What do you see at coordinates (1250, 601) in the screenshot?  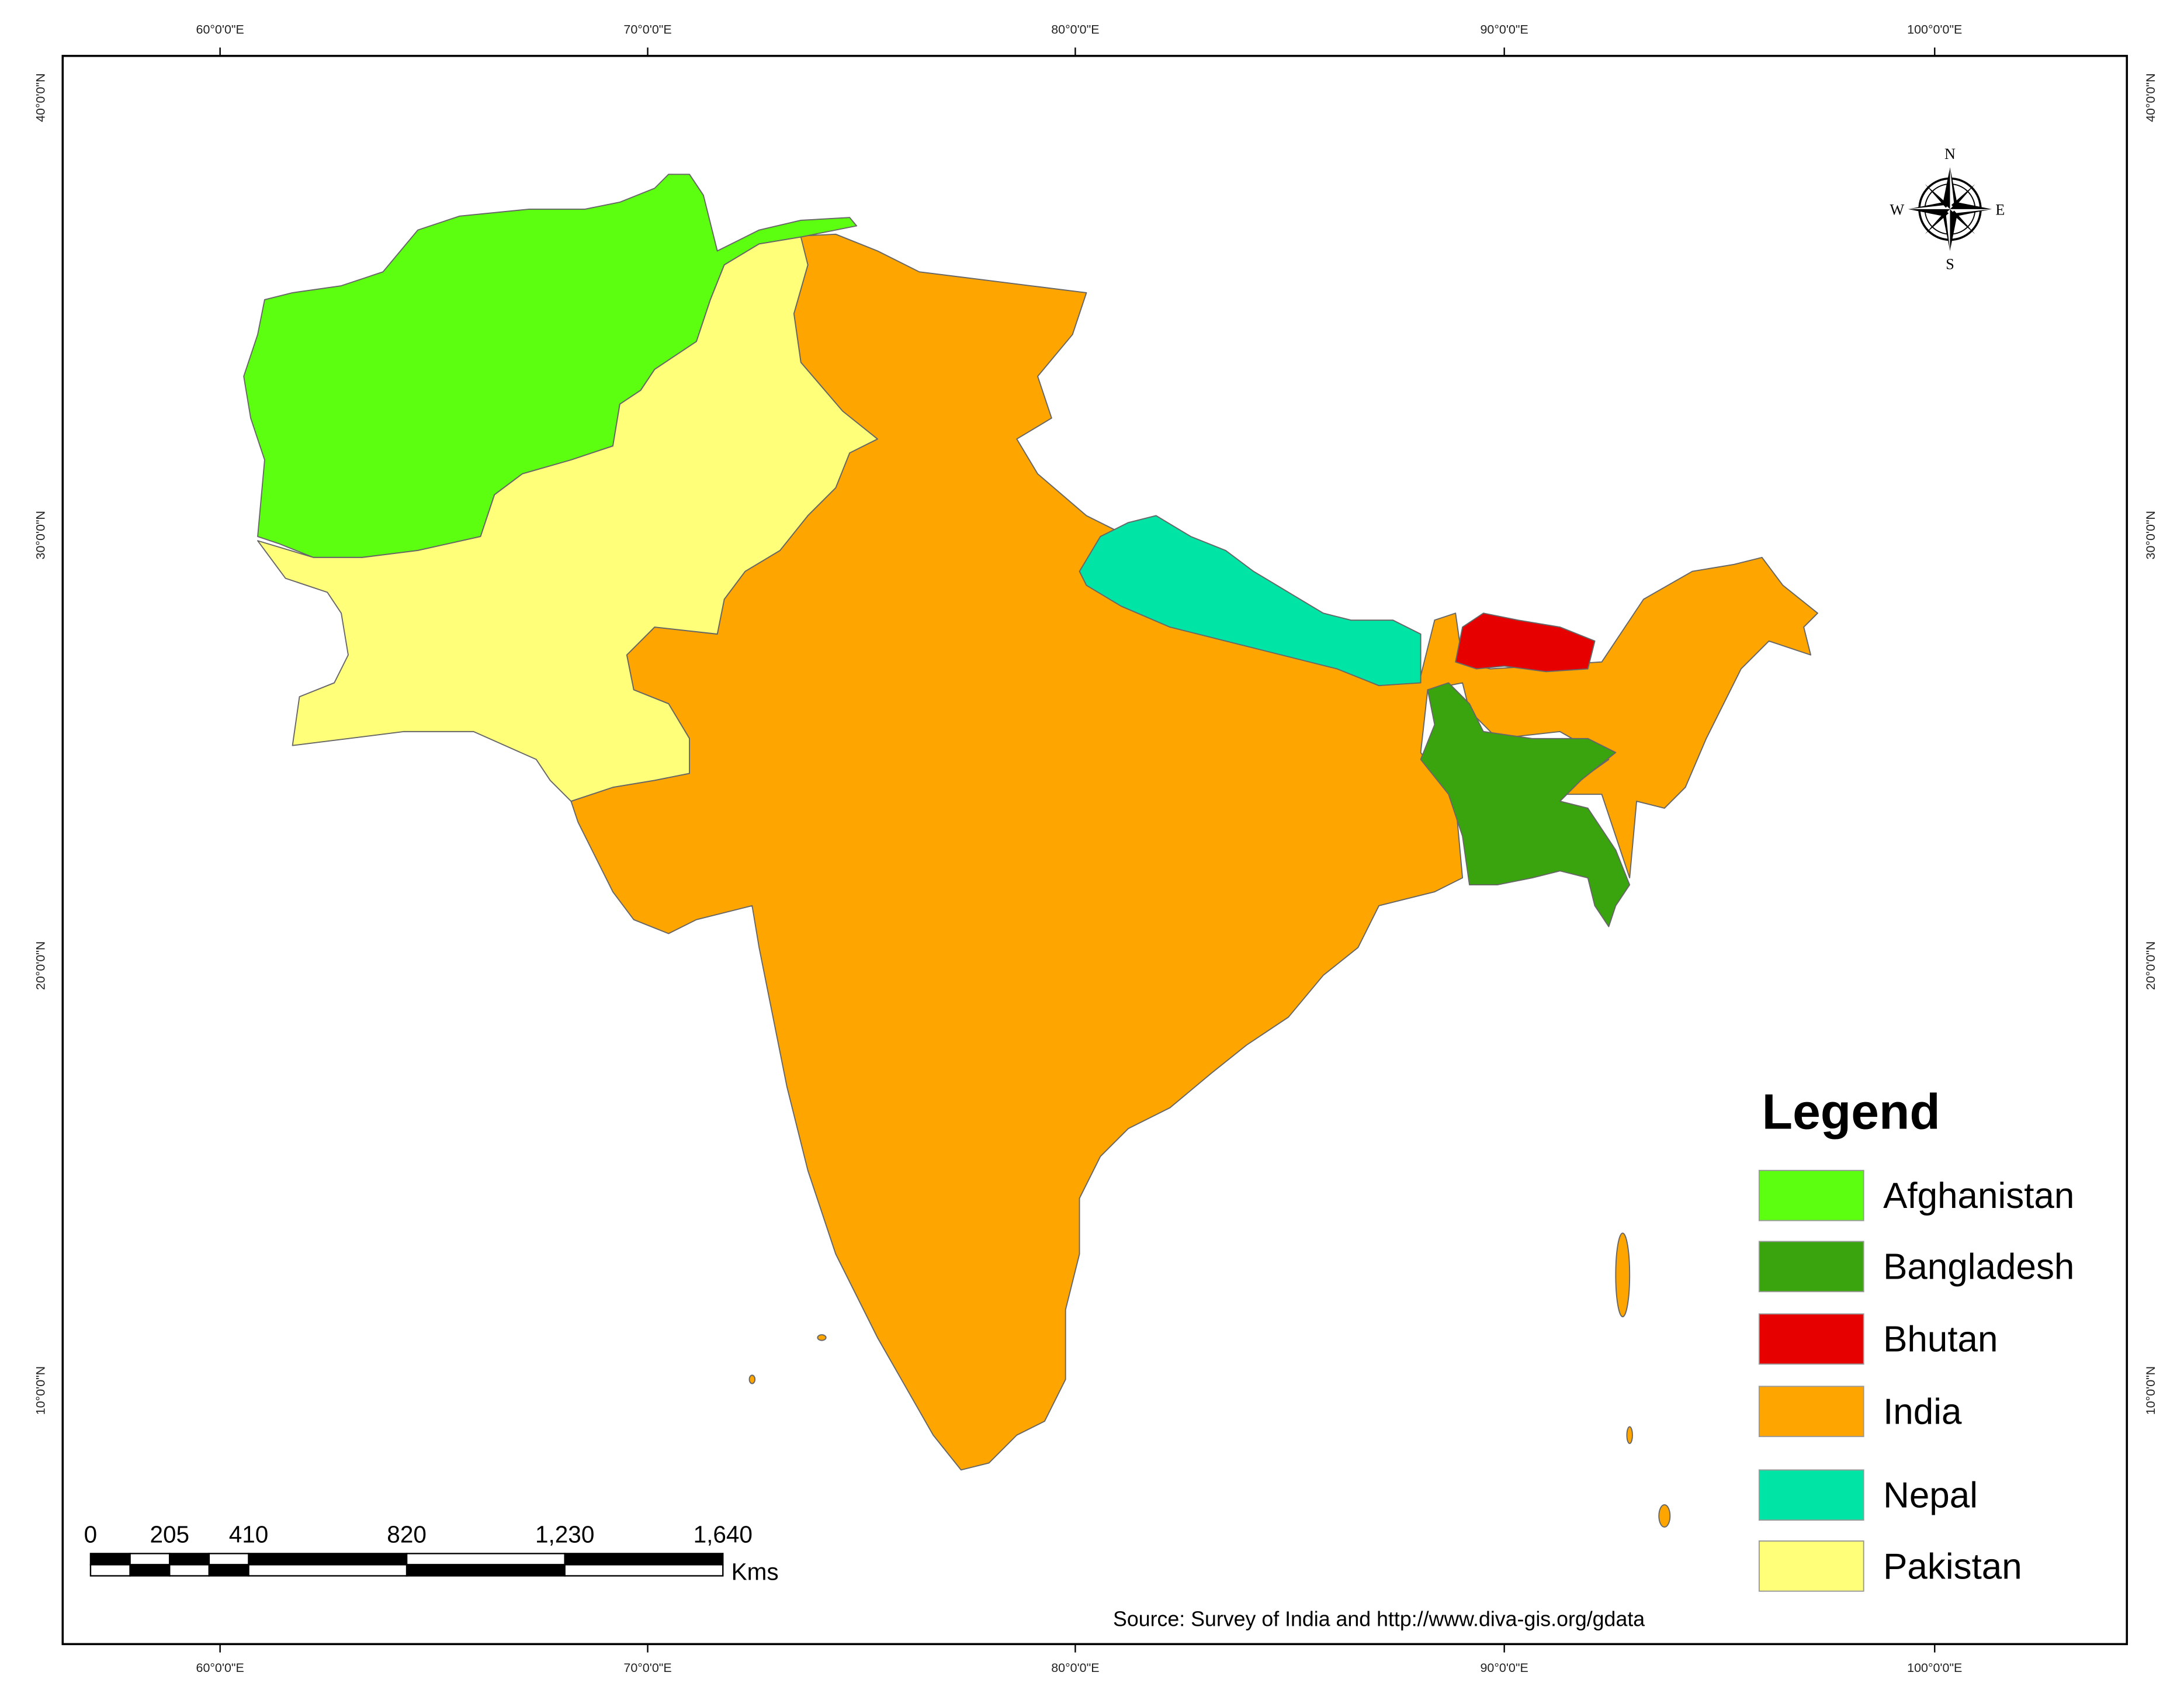 I see `country-nepal` at bounding box center [1250, 601].